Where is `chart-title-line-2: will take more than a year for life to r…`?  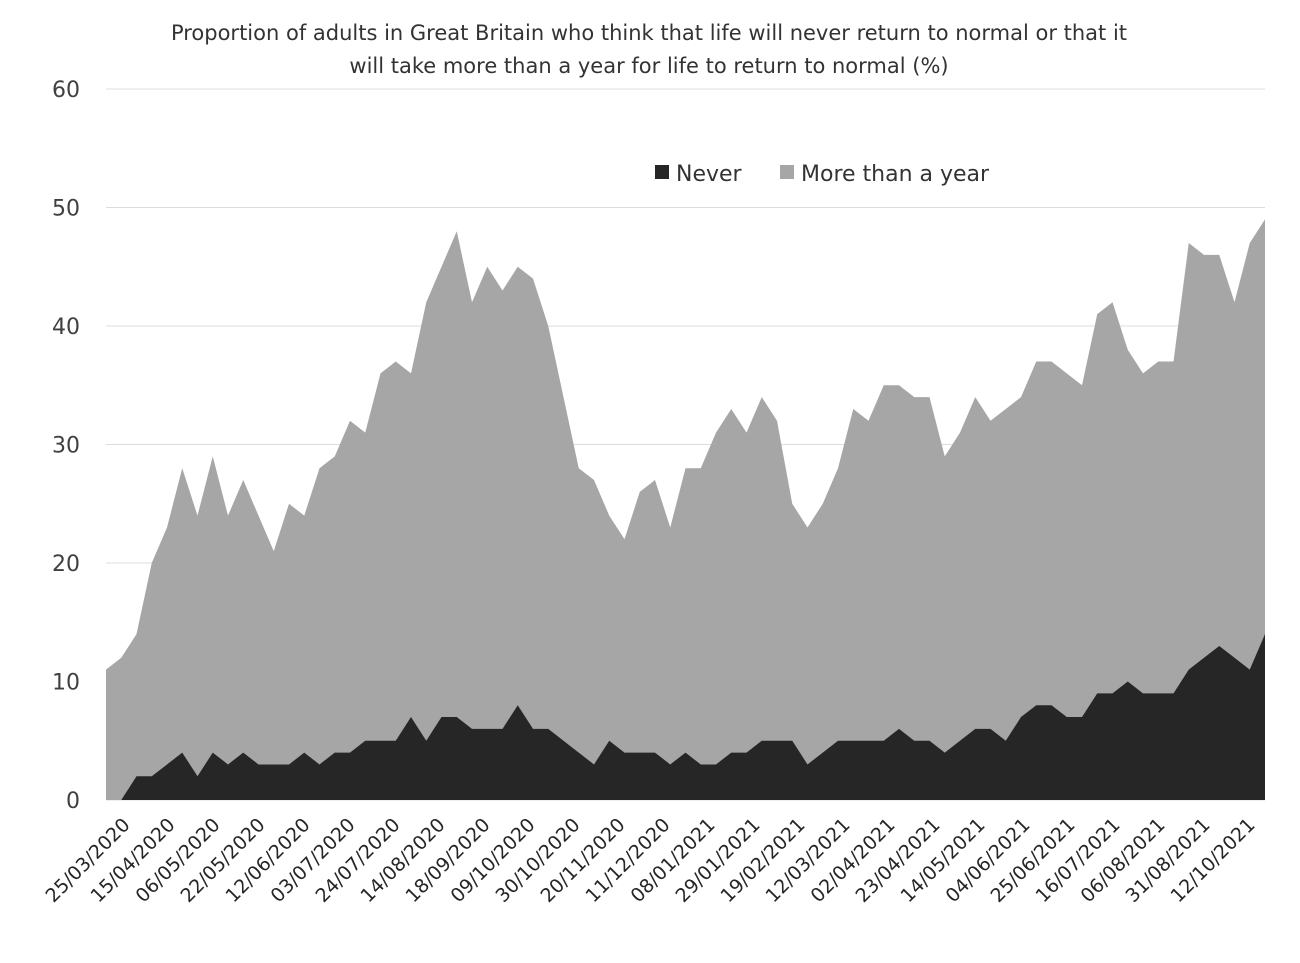 chart-title-line-2: will take more than a year for life to r… is located at coordinates (648, 66).